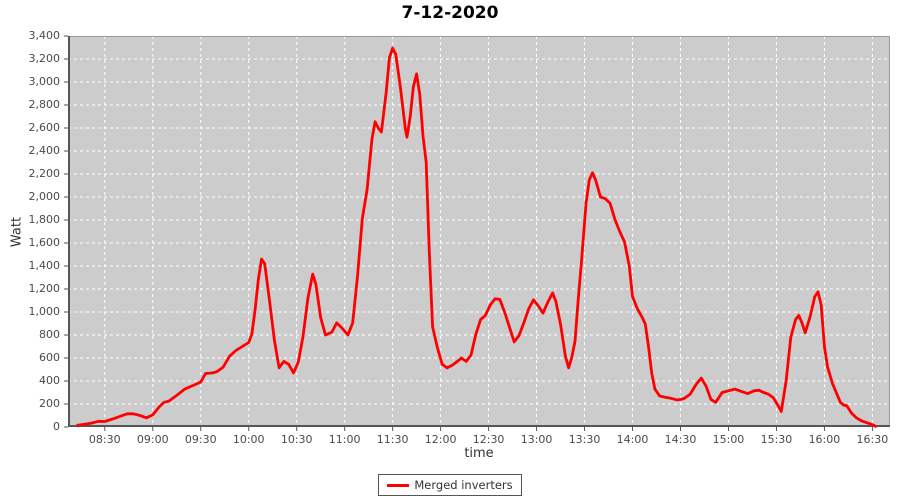 Image resolution: width=900 pixels, height=500 pixels. I want to click on x-tick-label: 14:30, so click(680, 439).